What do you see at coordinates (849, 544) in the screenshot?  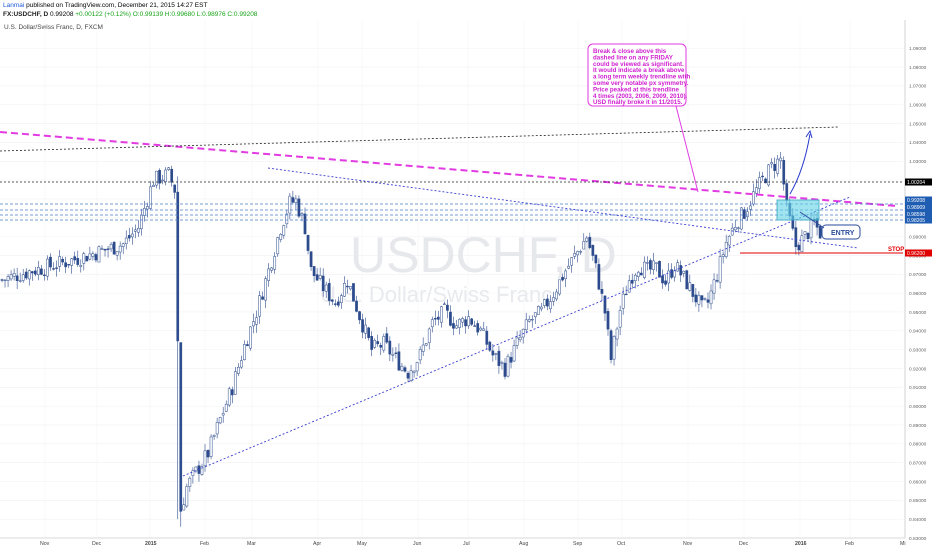 I see `x-tick-label: Feb` at bounding box center [849, 544].